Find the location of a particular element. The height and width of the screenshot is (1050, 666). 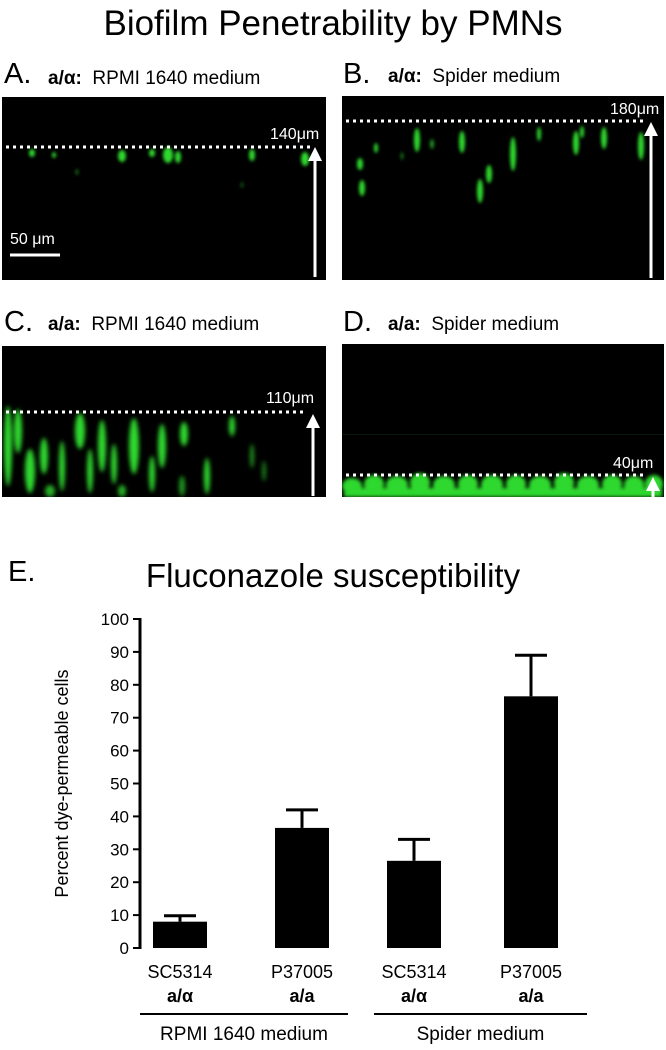

y-tick-label: 90 is located at coordinates (119, 652).